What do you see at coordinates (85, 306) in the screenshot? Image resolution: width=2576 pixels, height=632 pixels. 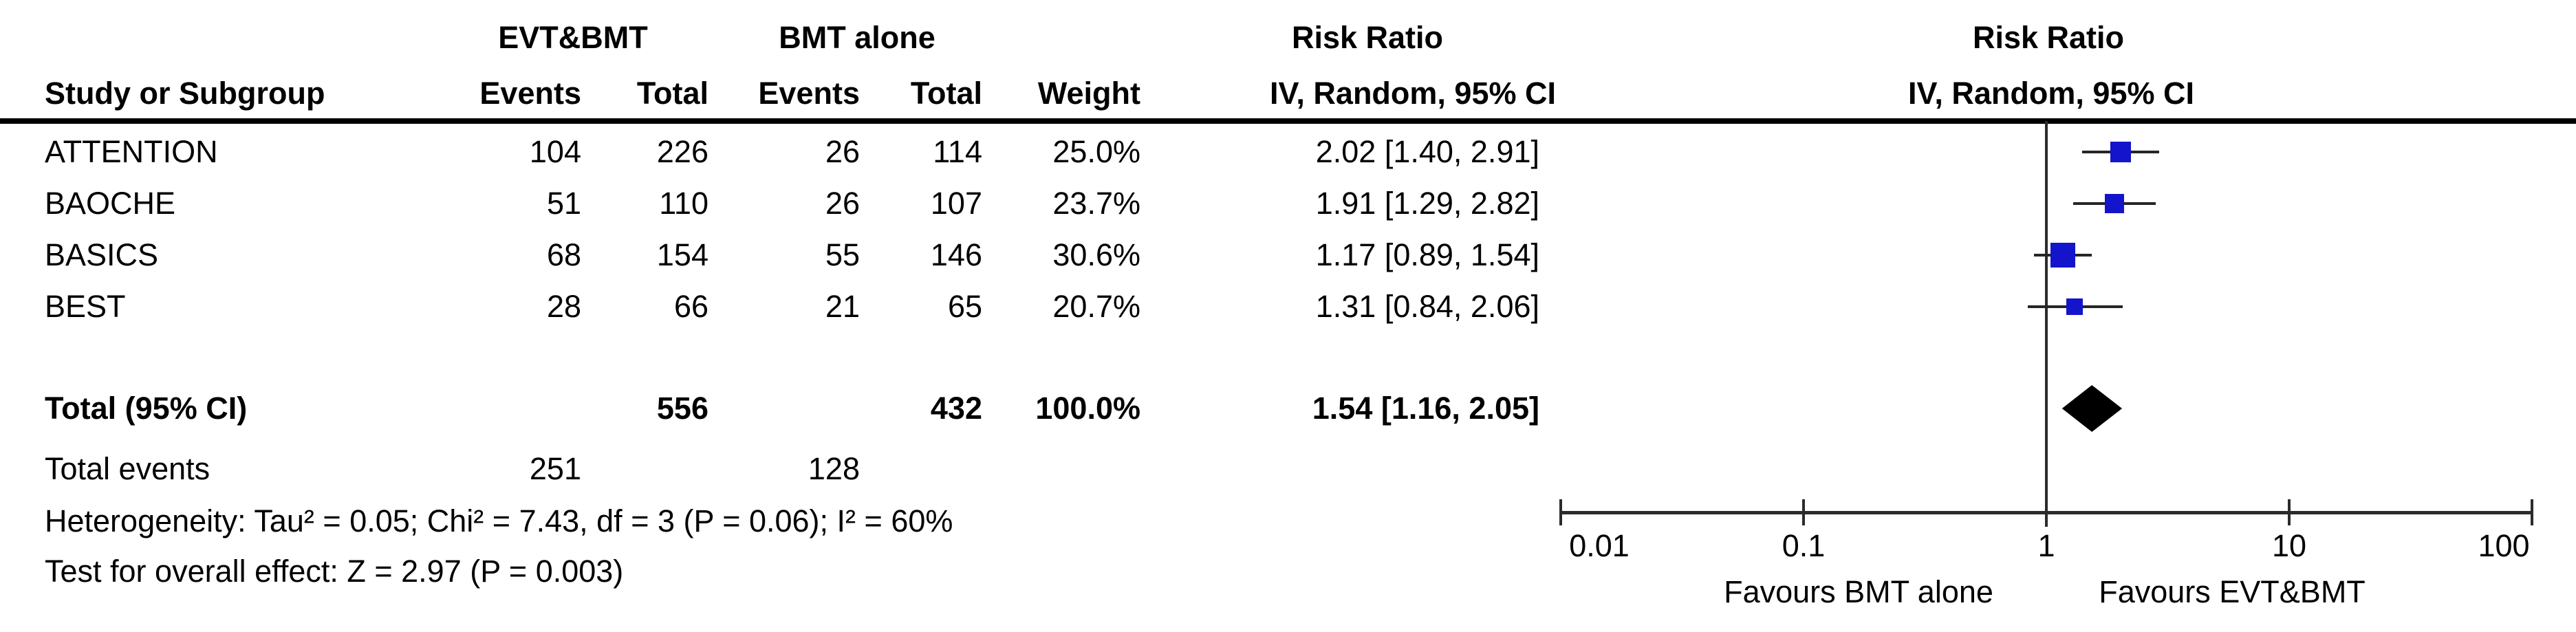 I see `study-name: BEST` at bounding box center [85, 306].